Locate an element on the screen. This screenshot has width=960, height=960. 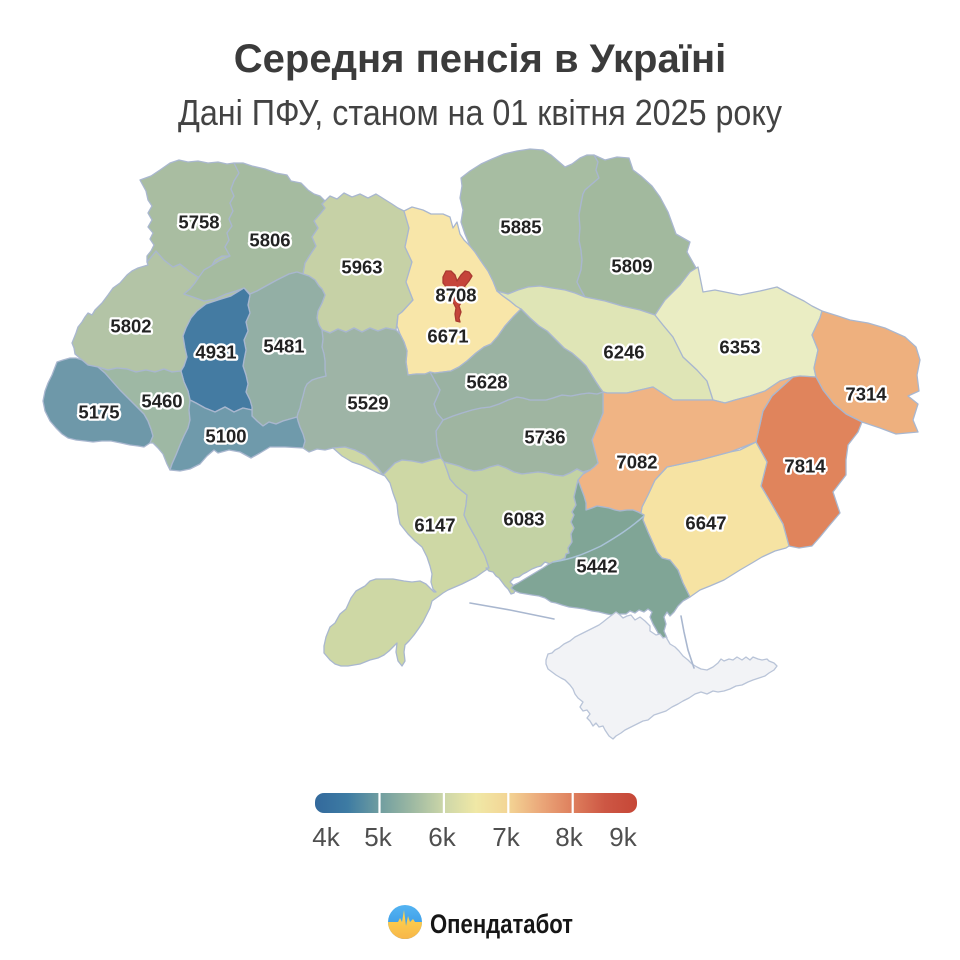
svg-text: 5963 is located at coordinates (361, 267).